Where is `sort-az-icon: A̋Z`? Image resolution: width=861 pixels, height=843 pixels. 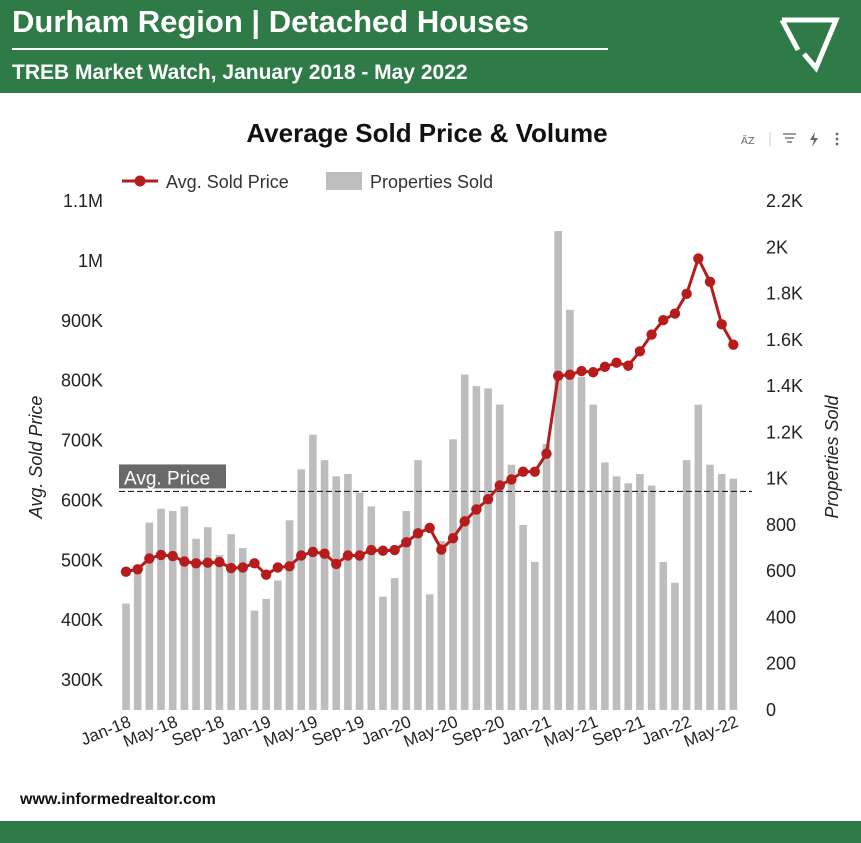
sort-az-icon: A̋Z is located at coordinates (748, 140).